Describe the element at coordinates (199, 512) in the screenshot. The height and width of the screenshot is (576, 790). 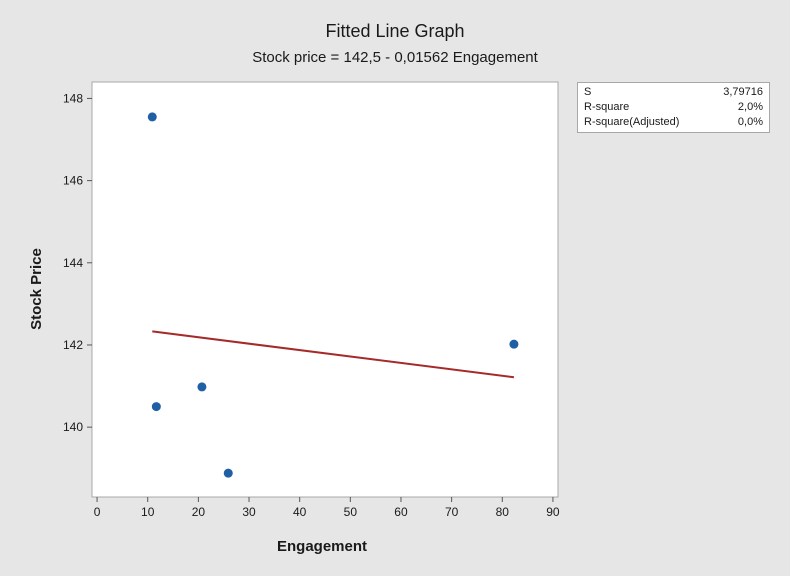
I see `x-tick-label: 20` at that location.